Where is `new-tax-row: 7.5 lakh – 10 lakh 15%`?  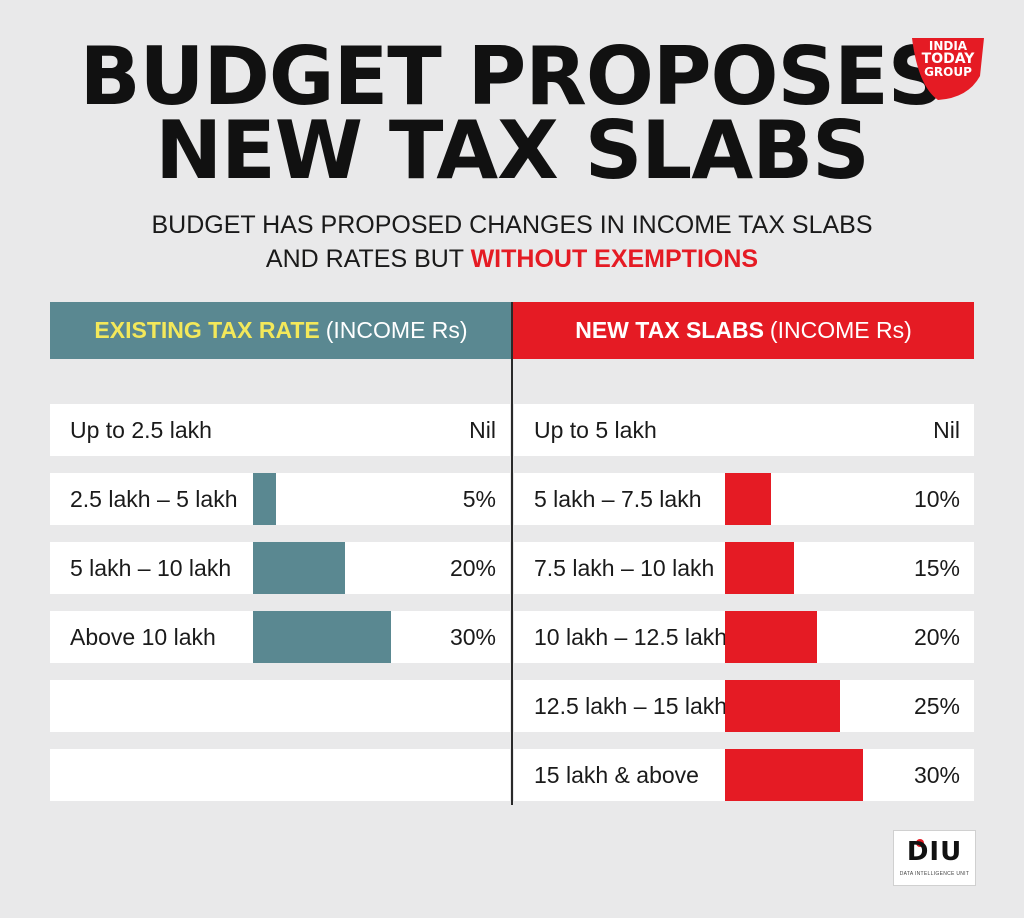
new-tax-row: 7.5 lakh – 10 lakh 15% is located at coordinates (744, 568).